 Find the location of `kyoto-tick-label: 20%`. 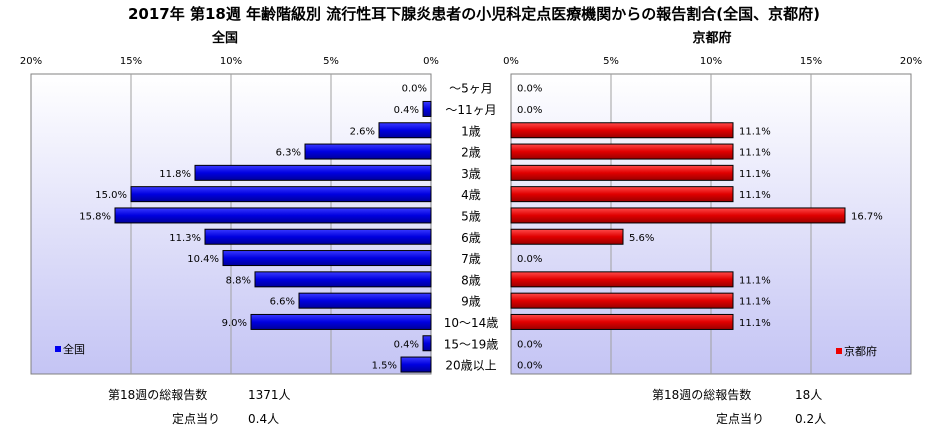

kyoto-tick-label: 20% is located at coordinates (911, 61).